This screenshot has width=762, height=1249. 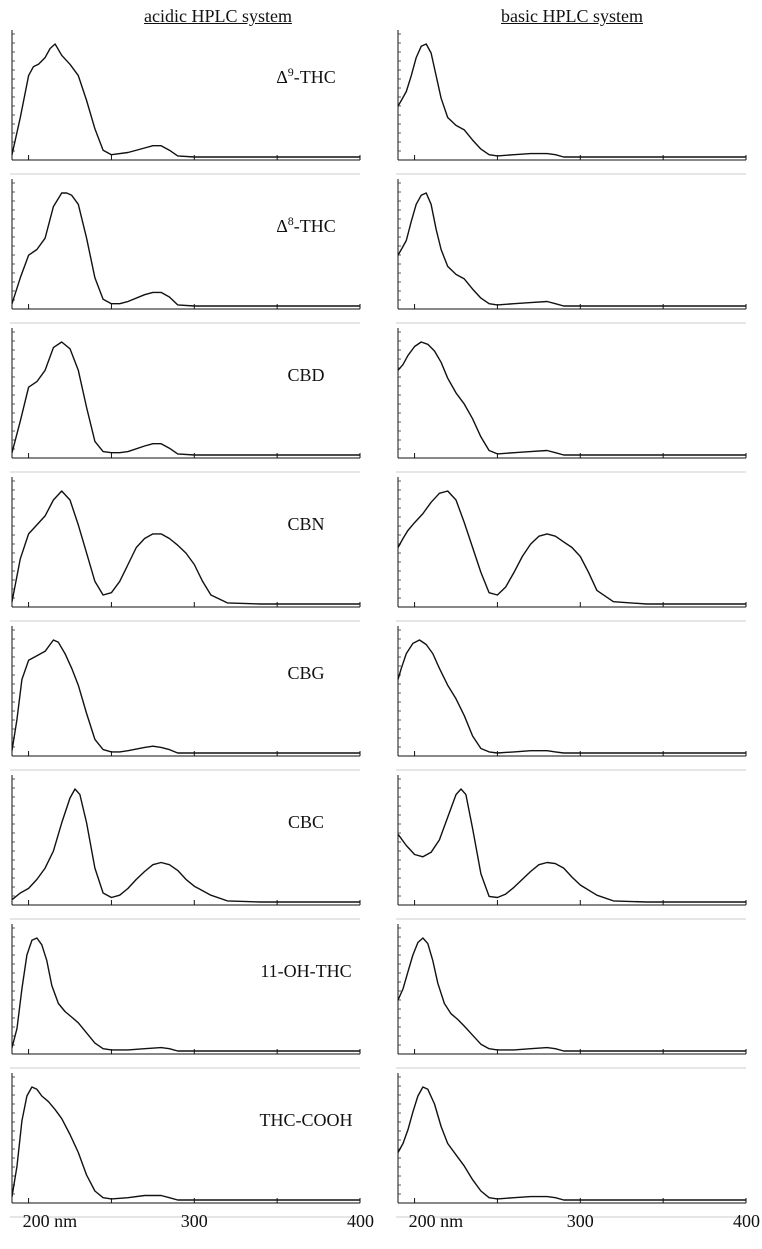 I want to click on spectrum-panel-acidic-1: Δ9-THC, so click(x=185, y=102).